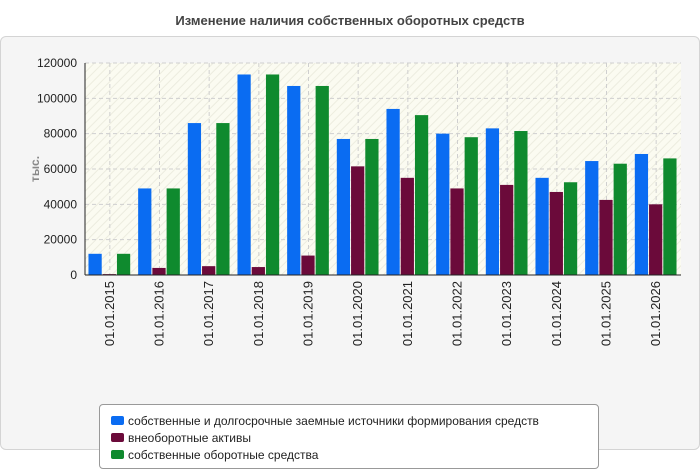  What do you see at coordinates (57, 98) in the screenshot?
I see `y-tick-label: 100000` at bounding box center [57, 98].